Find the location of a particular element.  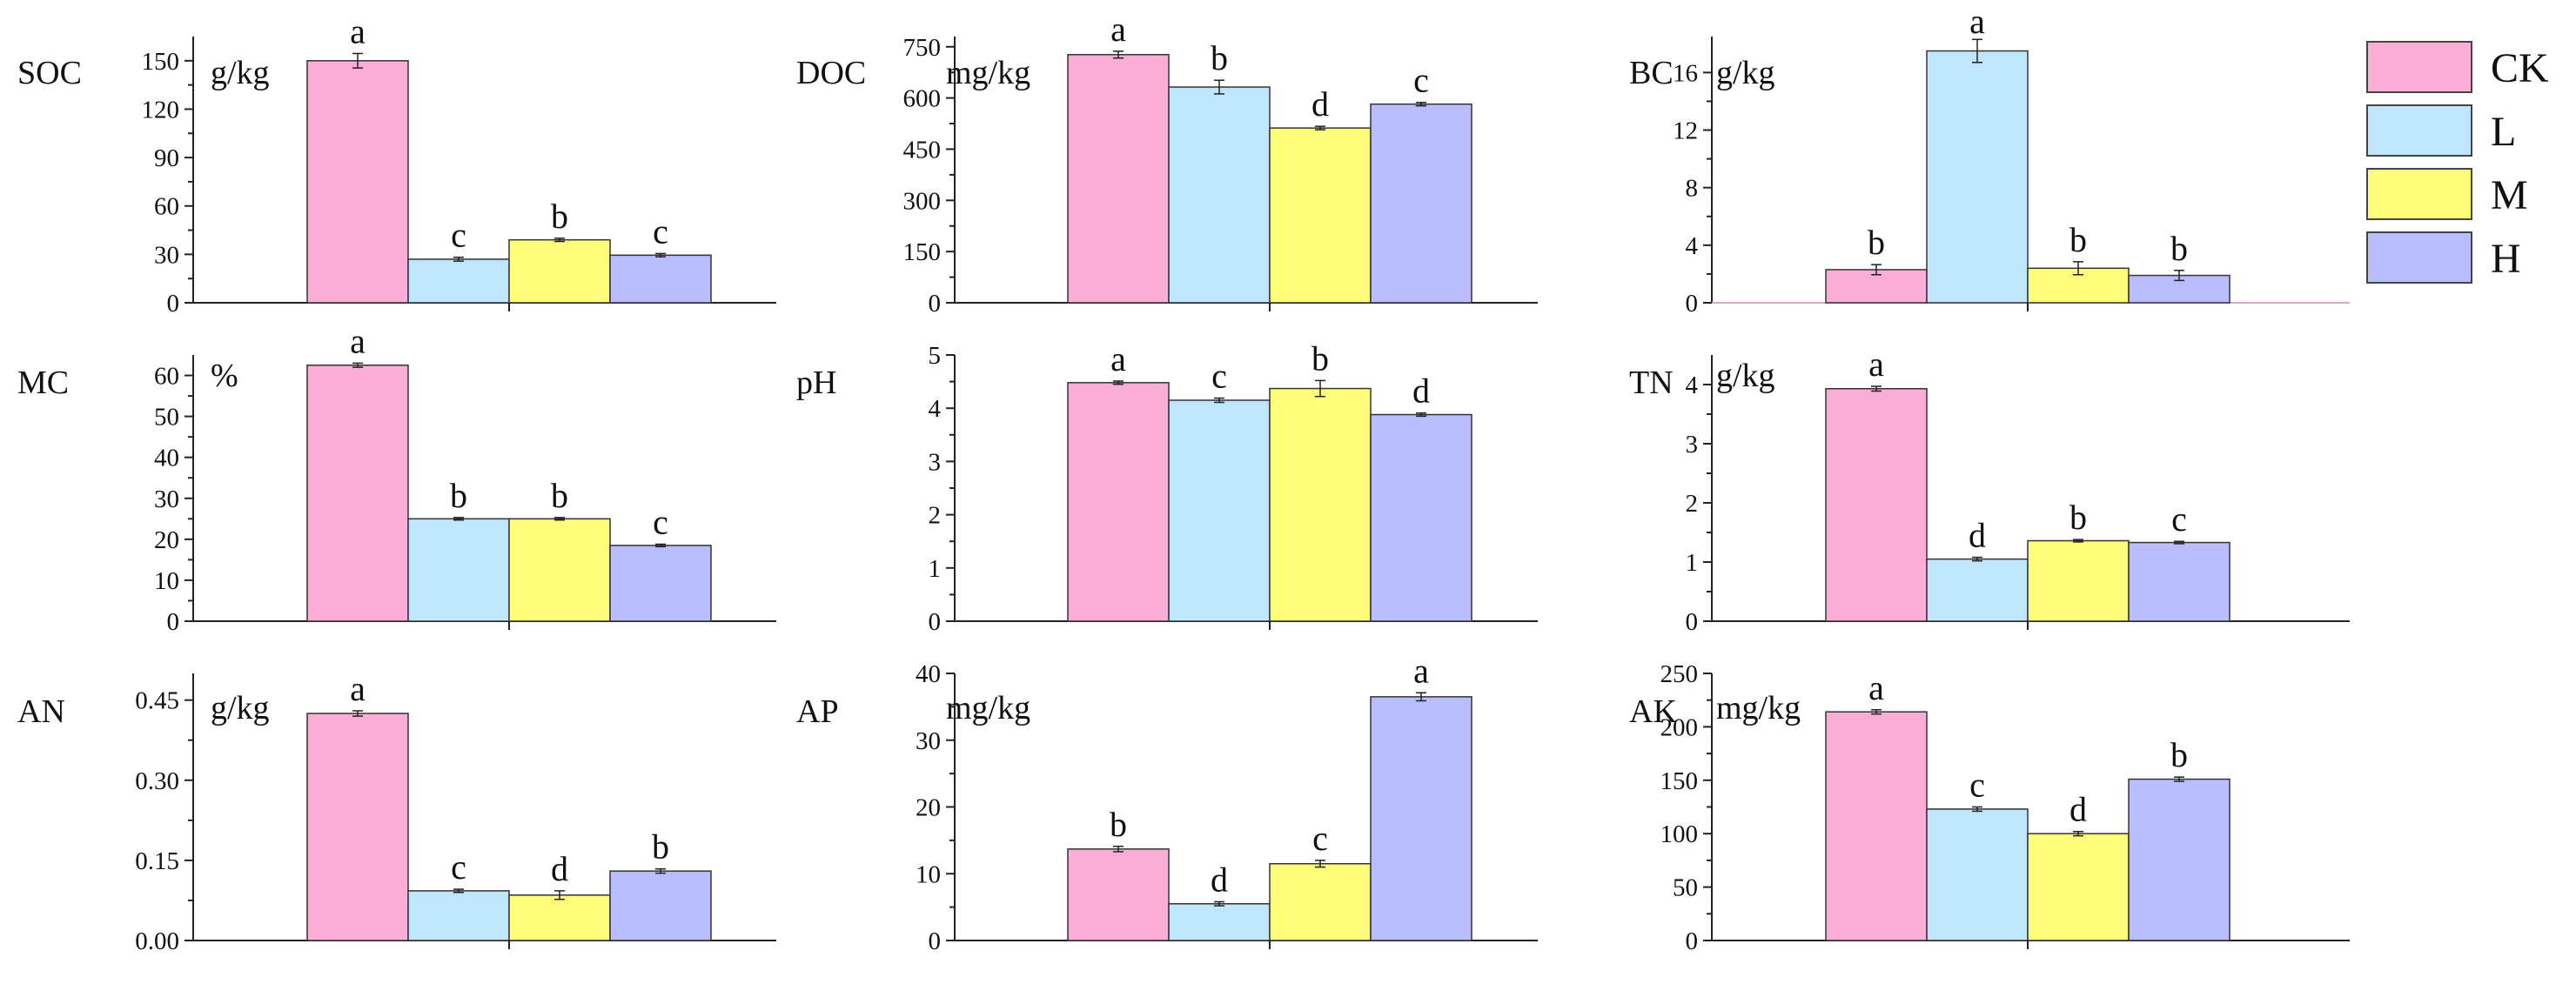

y-tick-label: 3 is located at coordinates (935, 462).